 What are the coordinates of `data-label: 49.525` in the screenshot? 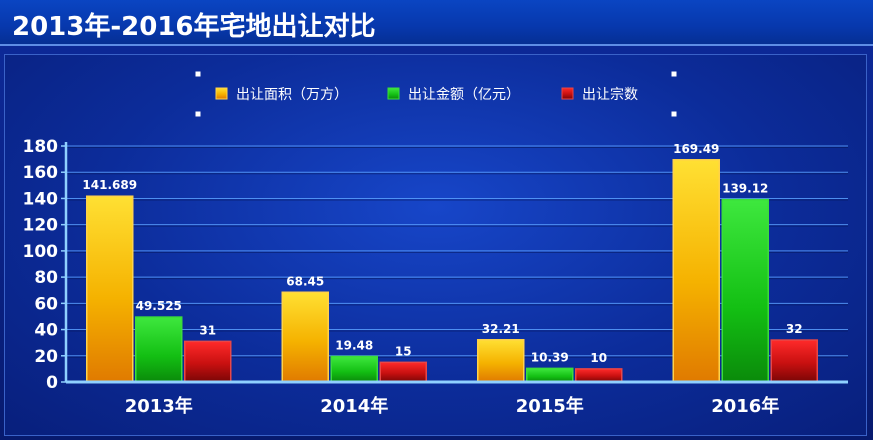 It's located at (159, 306).